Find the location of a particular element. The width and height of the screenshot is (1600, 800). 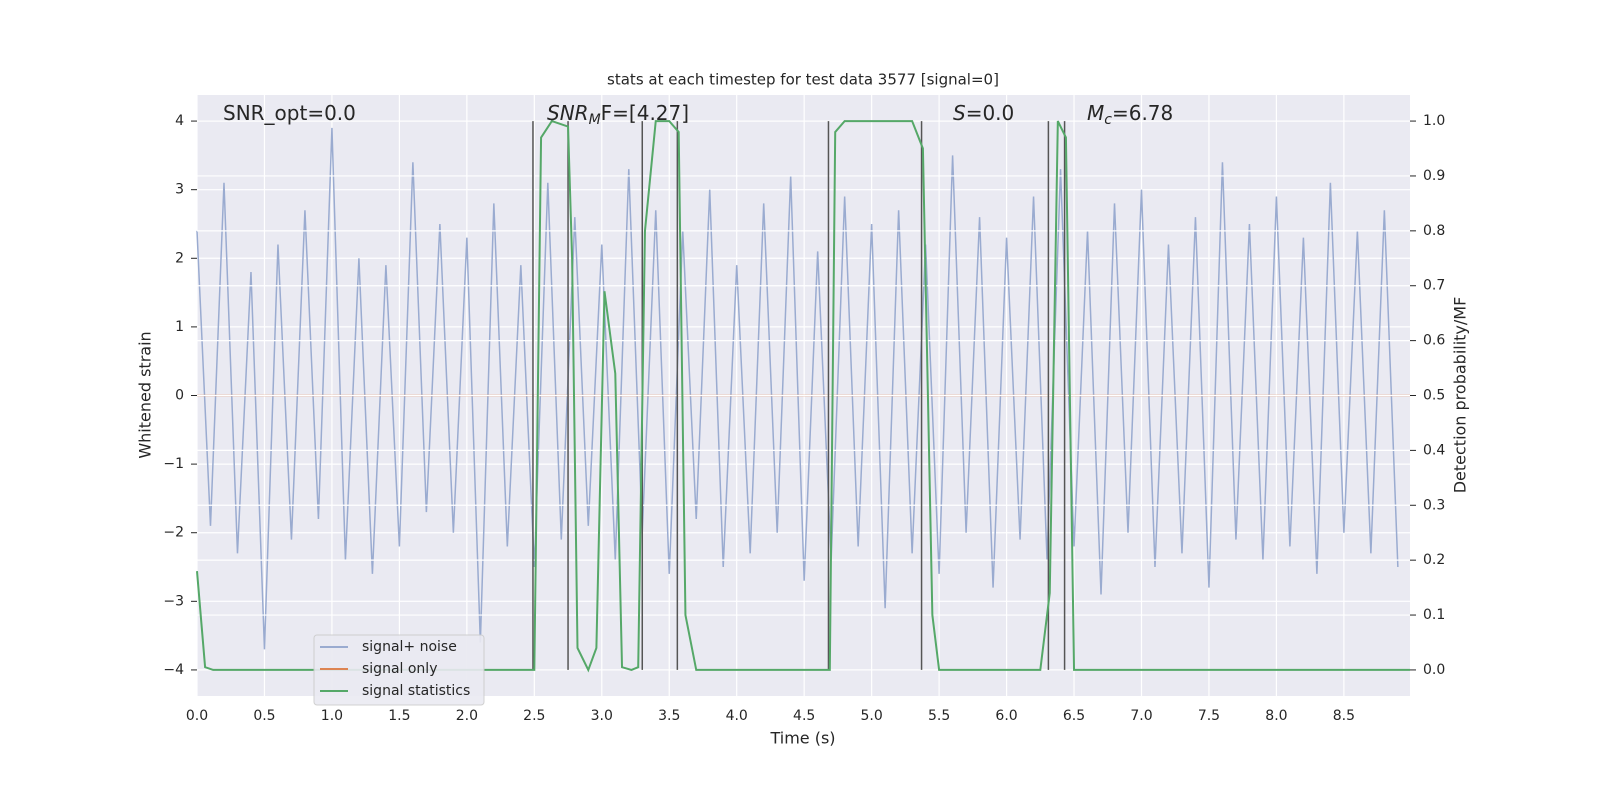

annotation-text: SNR_opt=0.0 is located at coordinates (289, 113).